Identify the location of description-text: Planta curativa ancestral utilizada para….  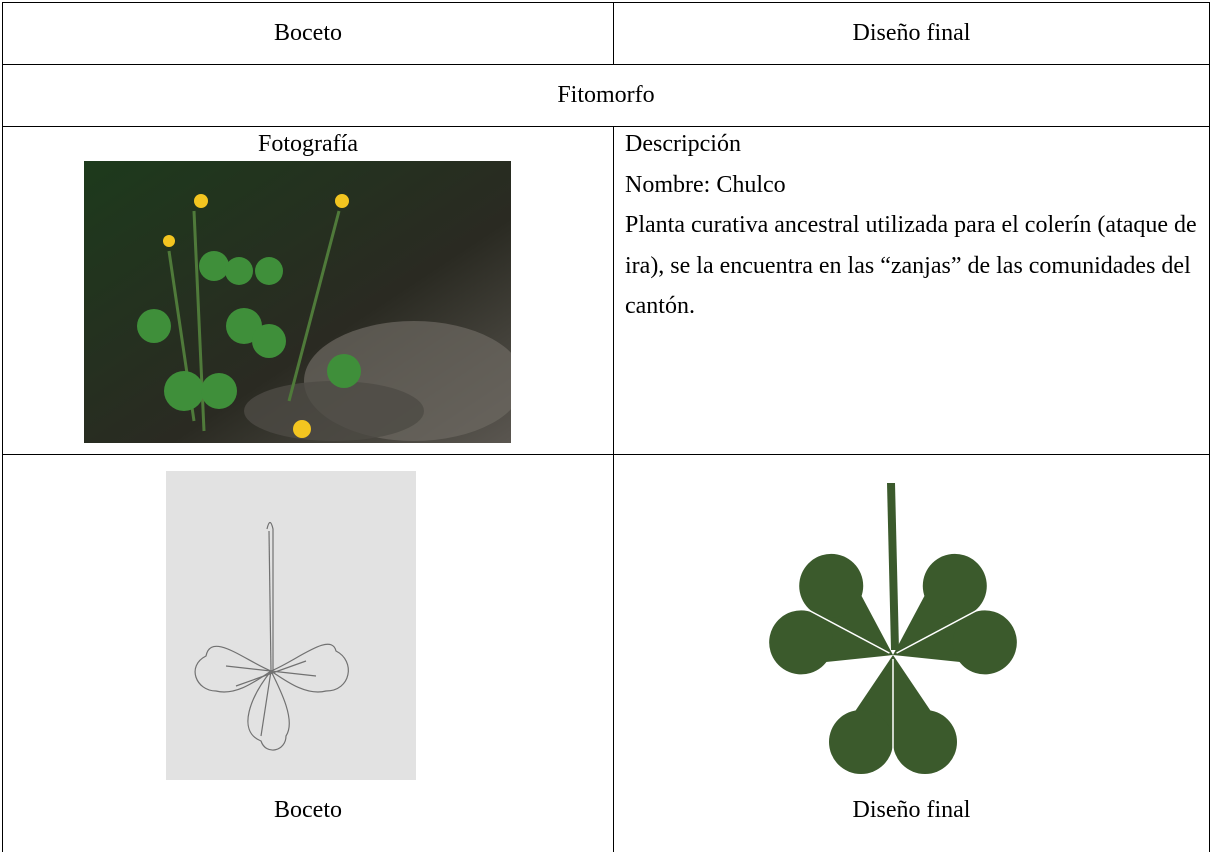
(911, 265).